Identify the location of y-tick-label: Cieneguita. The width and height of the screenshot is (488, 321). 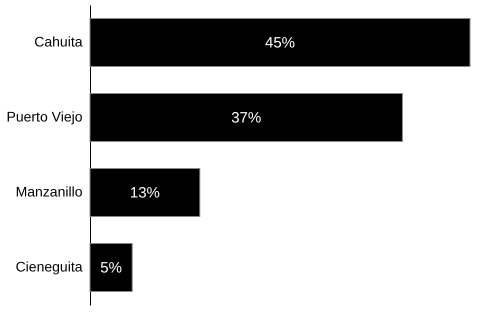
(49, 266).